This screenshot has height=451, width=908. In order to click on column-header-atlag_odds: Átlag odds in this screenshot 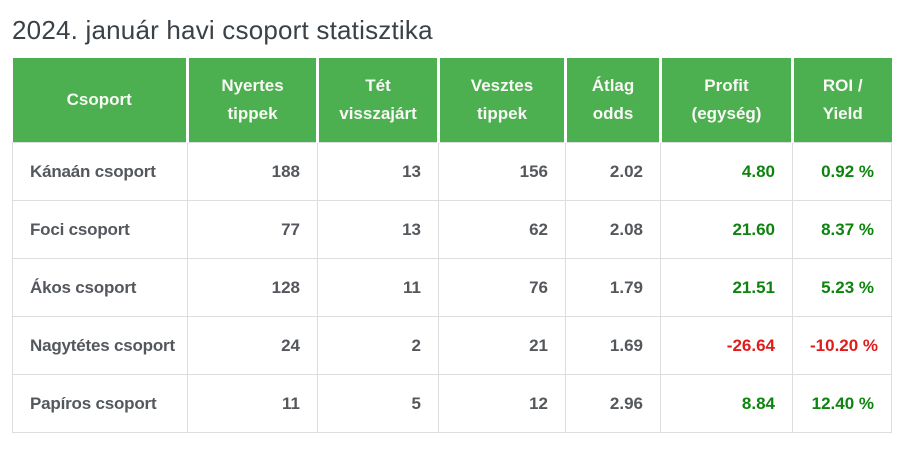, I will do `click(612, 100)`.